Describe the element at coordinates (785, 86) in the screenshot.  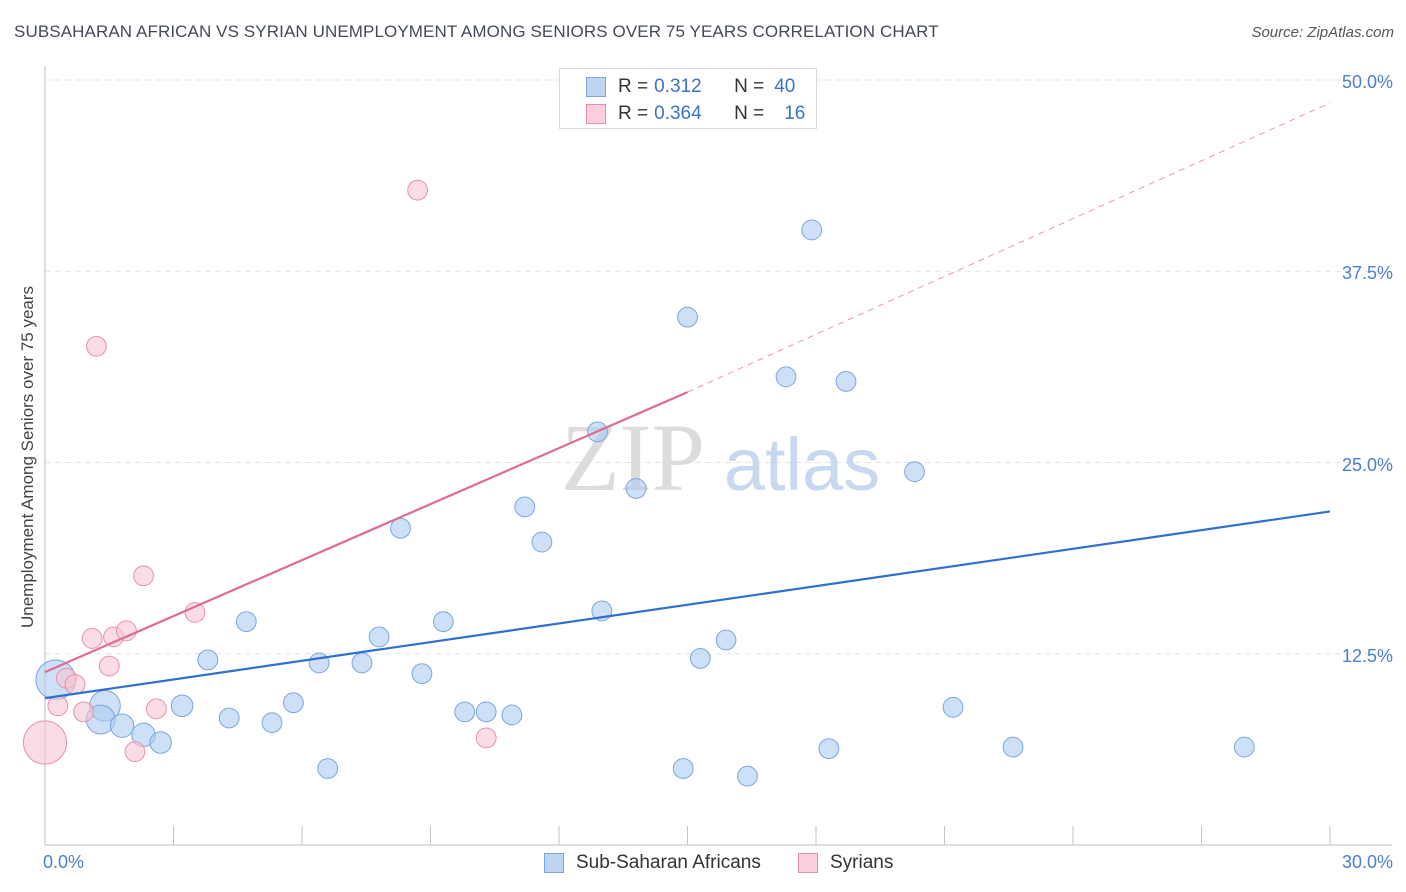
I see `n-value: 40` at that location.